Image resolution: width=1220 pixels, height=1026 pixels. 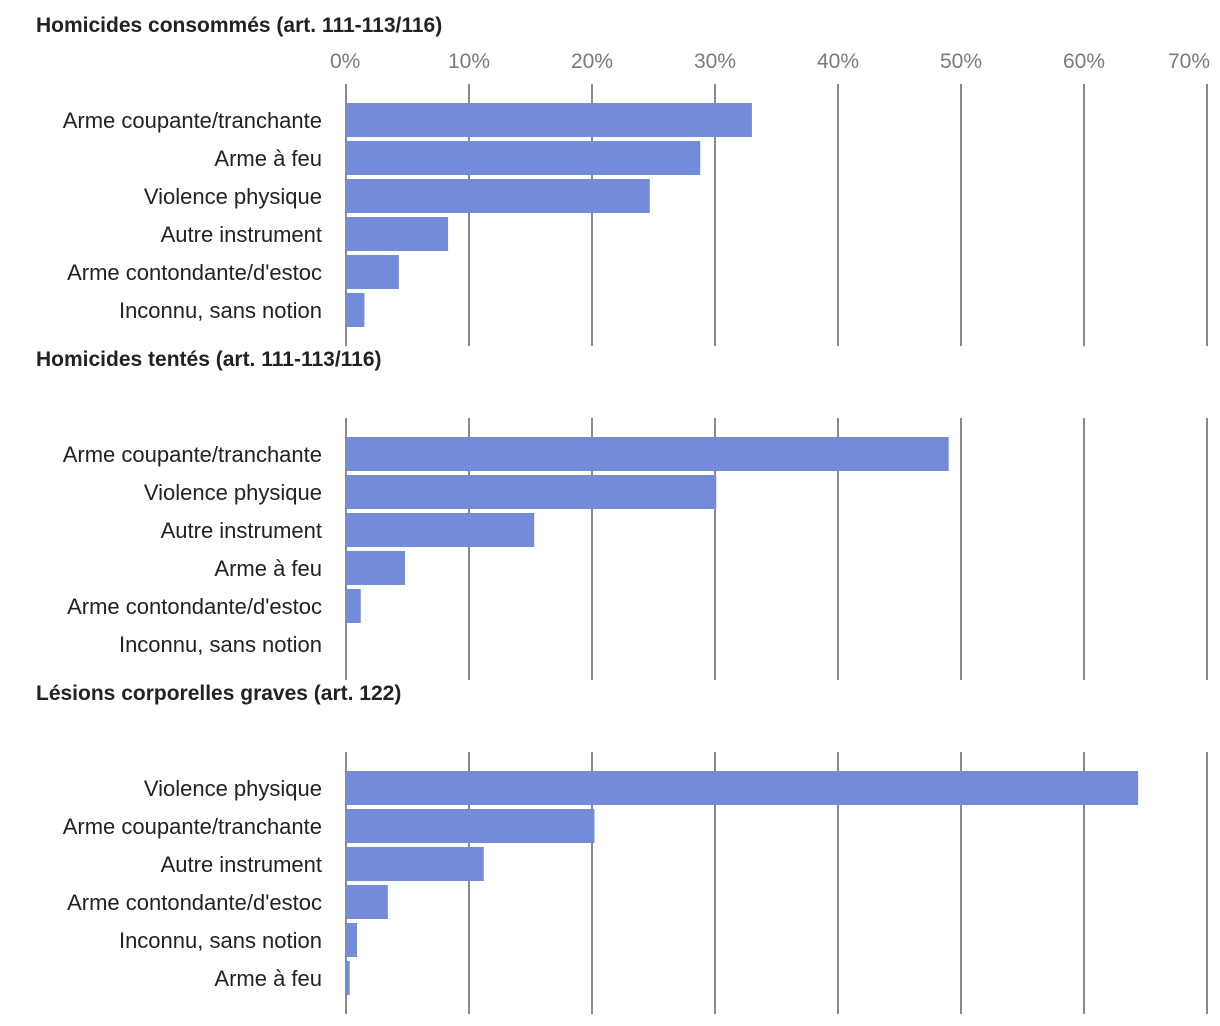 I want to click on x-tick-label: 40%, so click(x=838, y=61).